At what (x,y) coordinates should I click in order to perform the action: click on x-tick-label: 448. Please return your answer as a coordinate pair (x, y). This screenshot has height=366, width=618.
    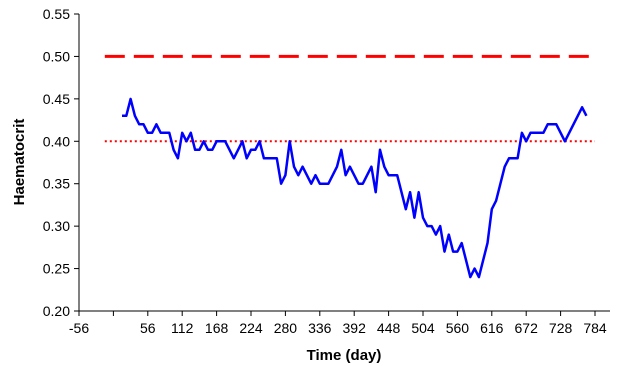
    Looking at the image, I should click on (389, 328).